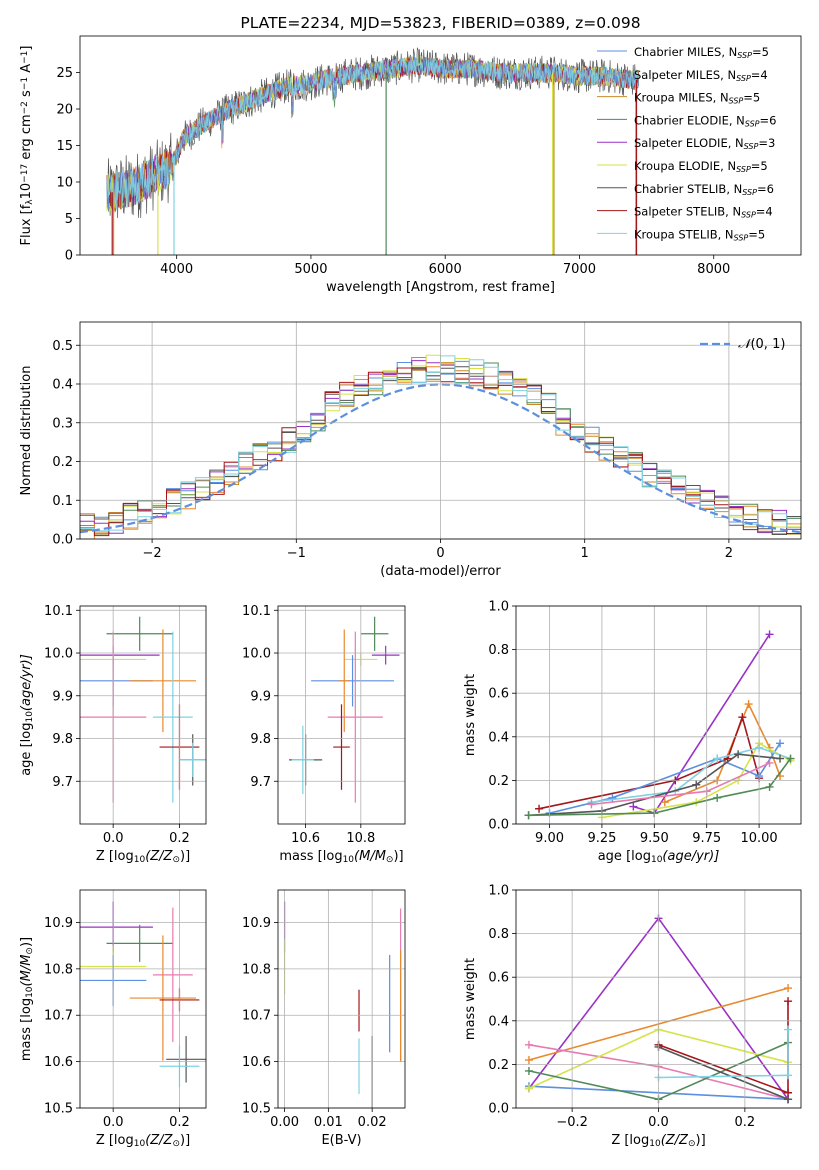  Describe the element at coordinates (62, 423) in the screenshot. I see `y-tick-label: 0.3` at that location.